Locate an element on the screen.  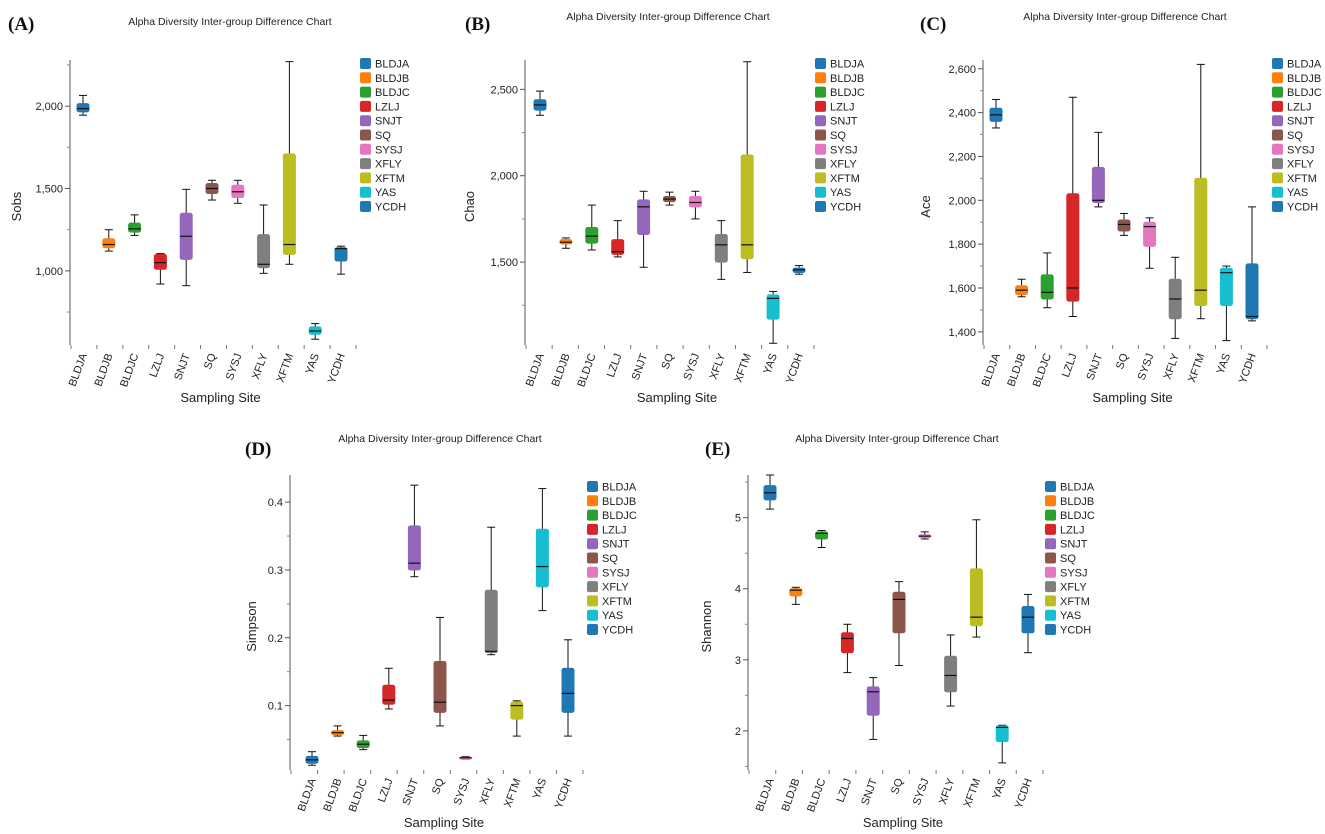
x-tick-label: SNJT is located at coordinates (182, 367).